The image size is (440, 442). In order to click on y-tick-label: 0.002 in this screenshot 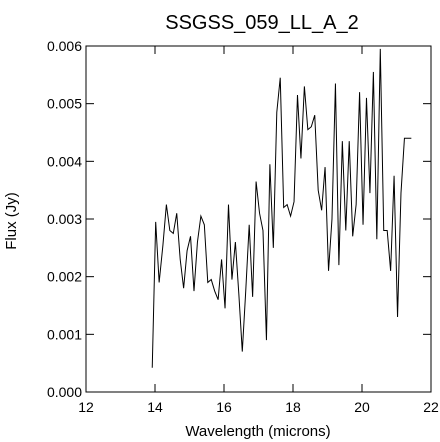, I will do `click(64, 277)`.